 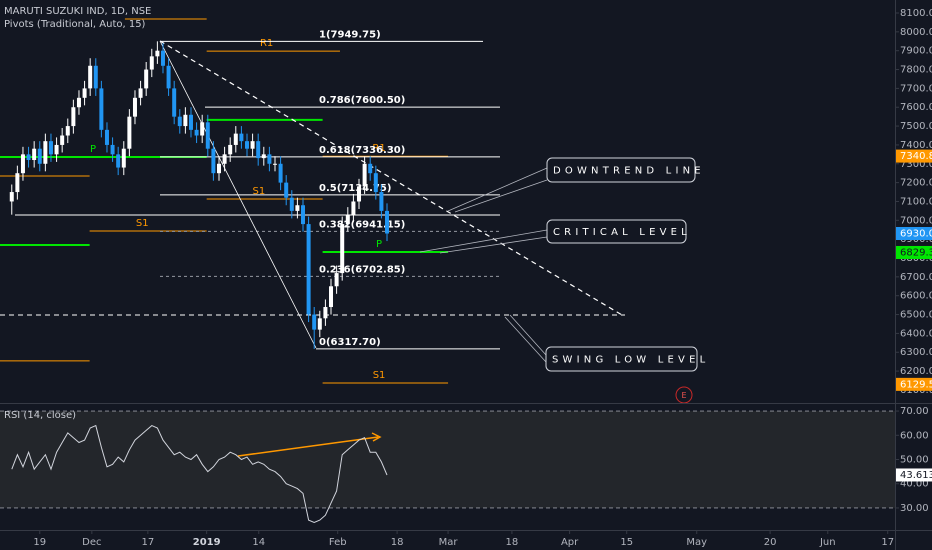 What do you see at coordinates (39, 542) in the screenshot?
I see `x-tick-label: 19` at bounding box center [39, 542].